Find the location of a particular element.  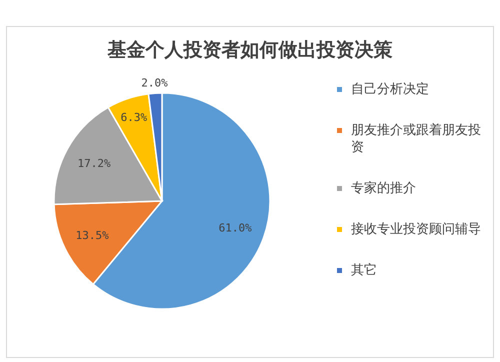

legend-label: 朋友推介或跟着朋友投资 is located at coordinates (416, 139).